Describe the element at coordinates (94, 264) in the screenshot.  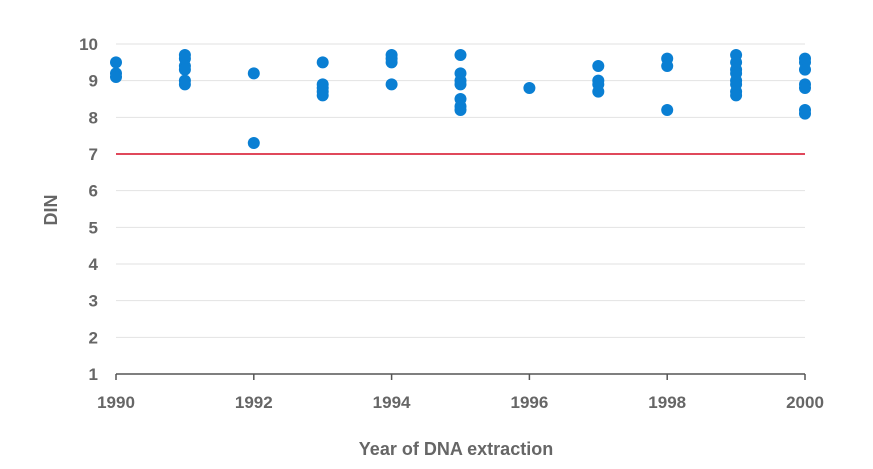
I see `y-tick-label-4: 4` at that location.